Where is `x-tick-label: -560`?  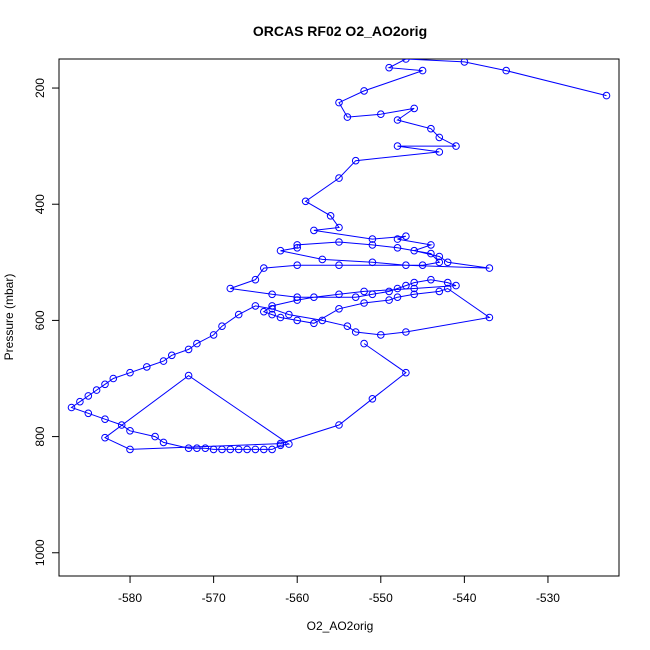 x-tick-label: -560 is located at coordinates (297, 598).